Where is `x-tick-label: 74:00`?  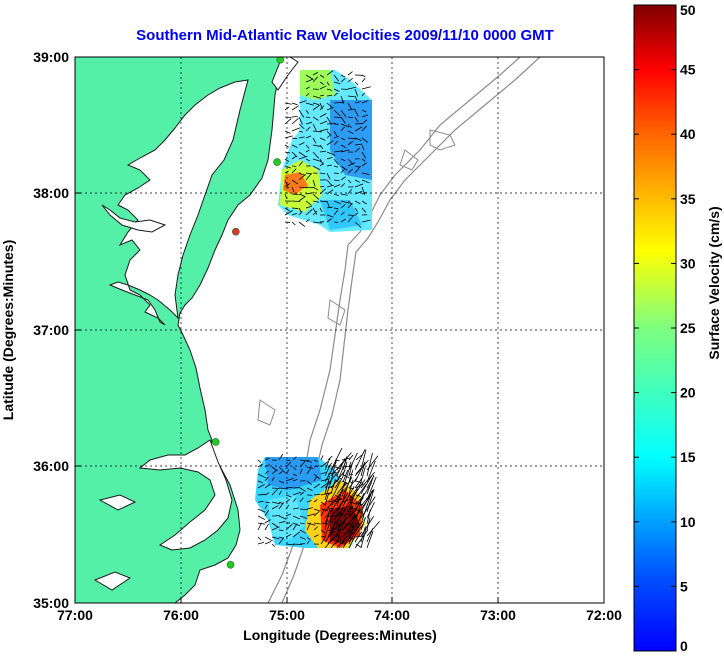
x-tick-label: 74:00 is located at coordinates (392, 615).